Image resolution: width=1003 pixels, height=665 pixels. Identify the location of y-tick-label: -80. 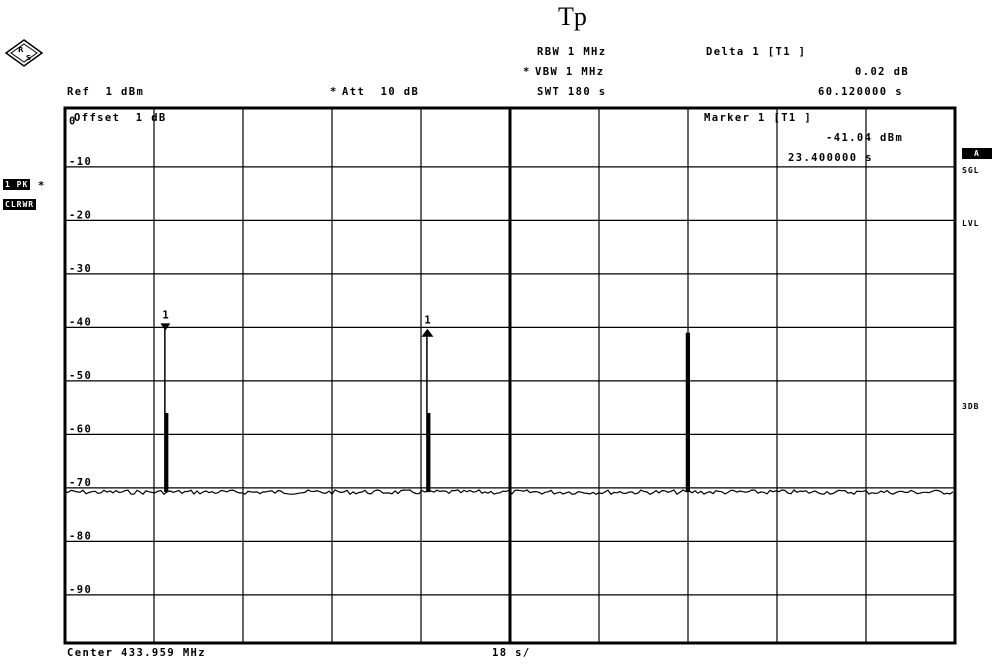
(80, 536).